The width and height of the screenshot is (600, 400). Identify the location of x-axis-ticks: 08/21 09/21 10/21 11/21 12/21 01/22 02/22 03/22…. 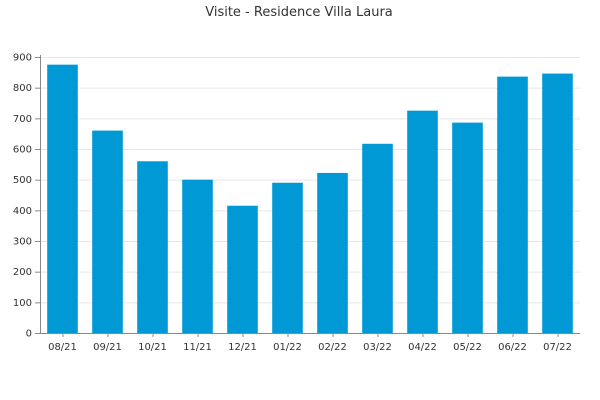
(310, 343).